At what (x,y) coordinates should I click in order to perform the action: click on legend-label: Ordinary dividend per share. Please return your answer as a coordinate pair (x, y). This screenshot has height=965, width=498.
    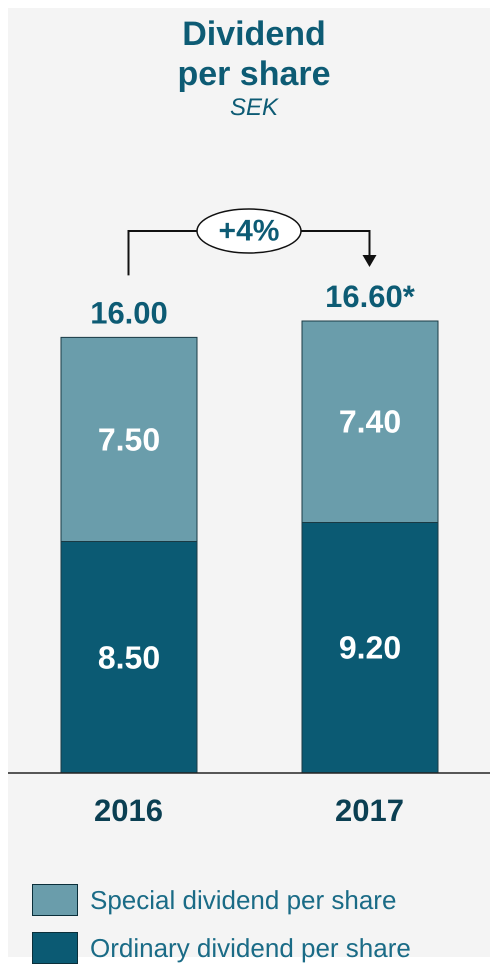
    Looking at the image, I should click on (250, 948).